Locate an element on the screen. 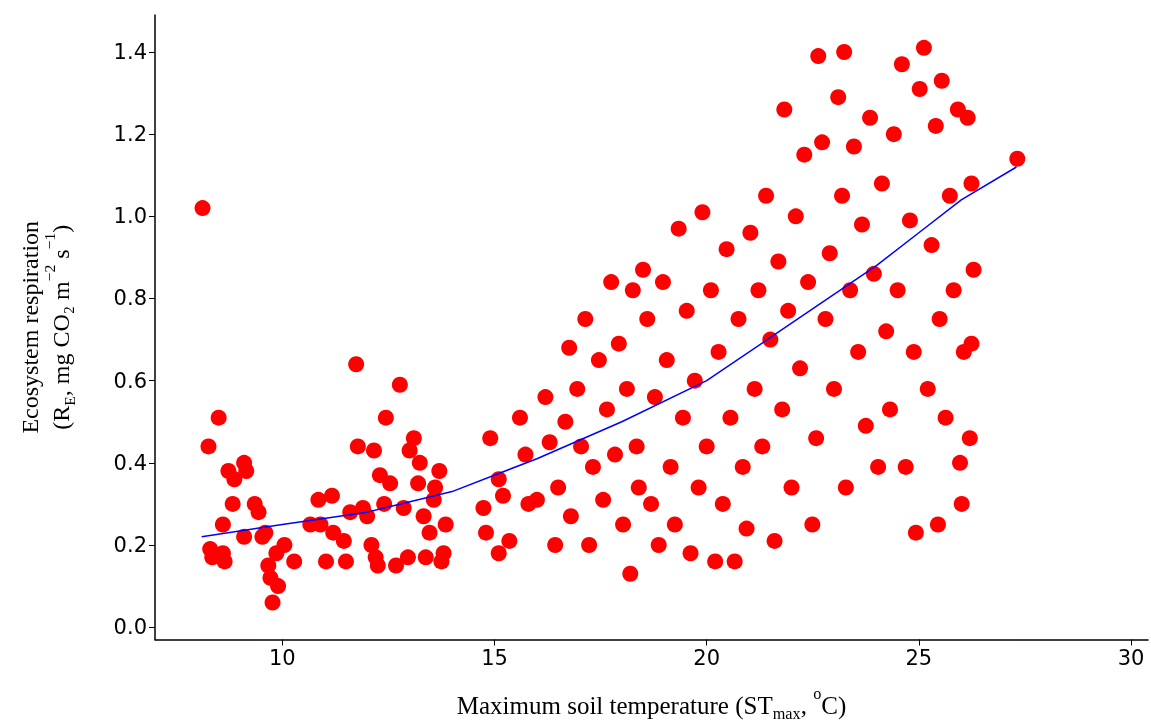 Image resolution: width=1151 pixels, height=727 pixels. y-tick-label: 0.8 is located at coordinates (130, 298).